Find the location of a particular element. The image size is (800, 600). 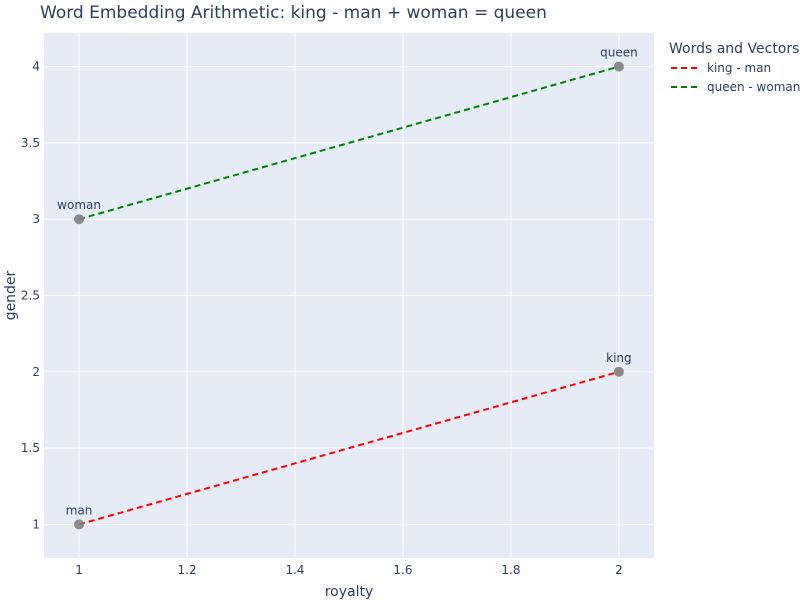

x-tick-label: 1.6 is located at coordinates (402, 570).